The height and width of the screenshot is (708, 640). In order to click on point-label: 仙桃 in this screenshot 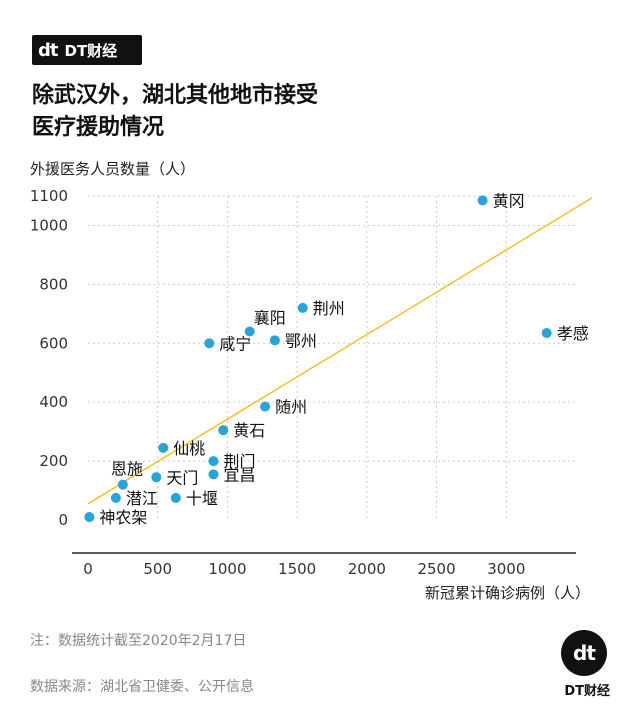, I will do `click(189, 448)`.